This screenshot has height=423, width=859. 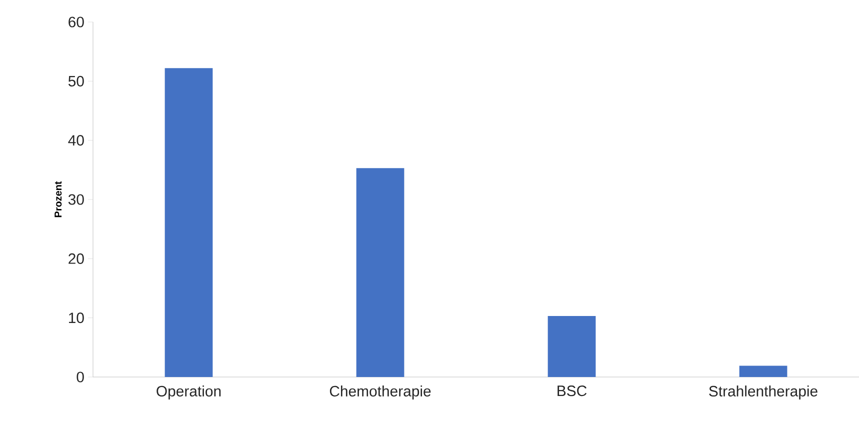 I want to click on y-axis-title: Prozent, so click(x=58, y=199).